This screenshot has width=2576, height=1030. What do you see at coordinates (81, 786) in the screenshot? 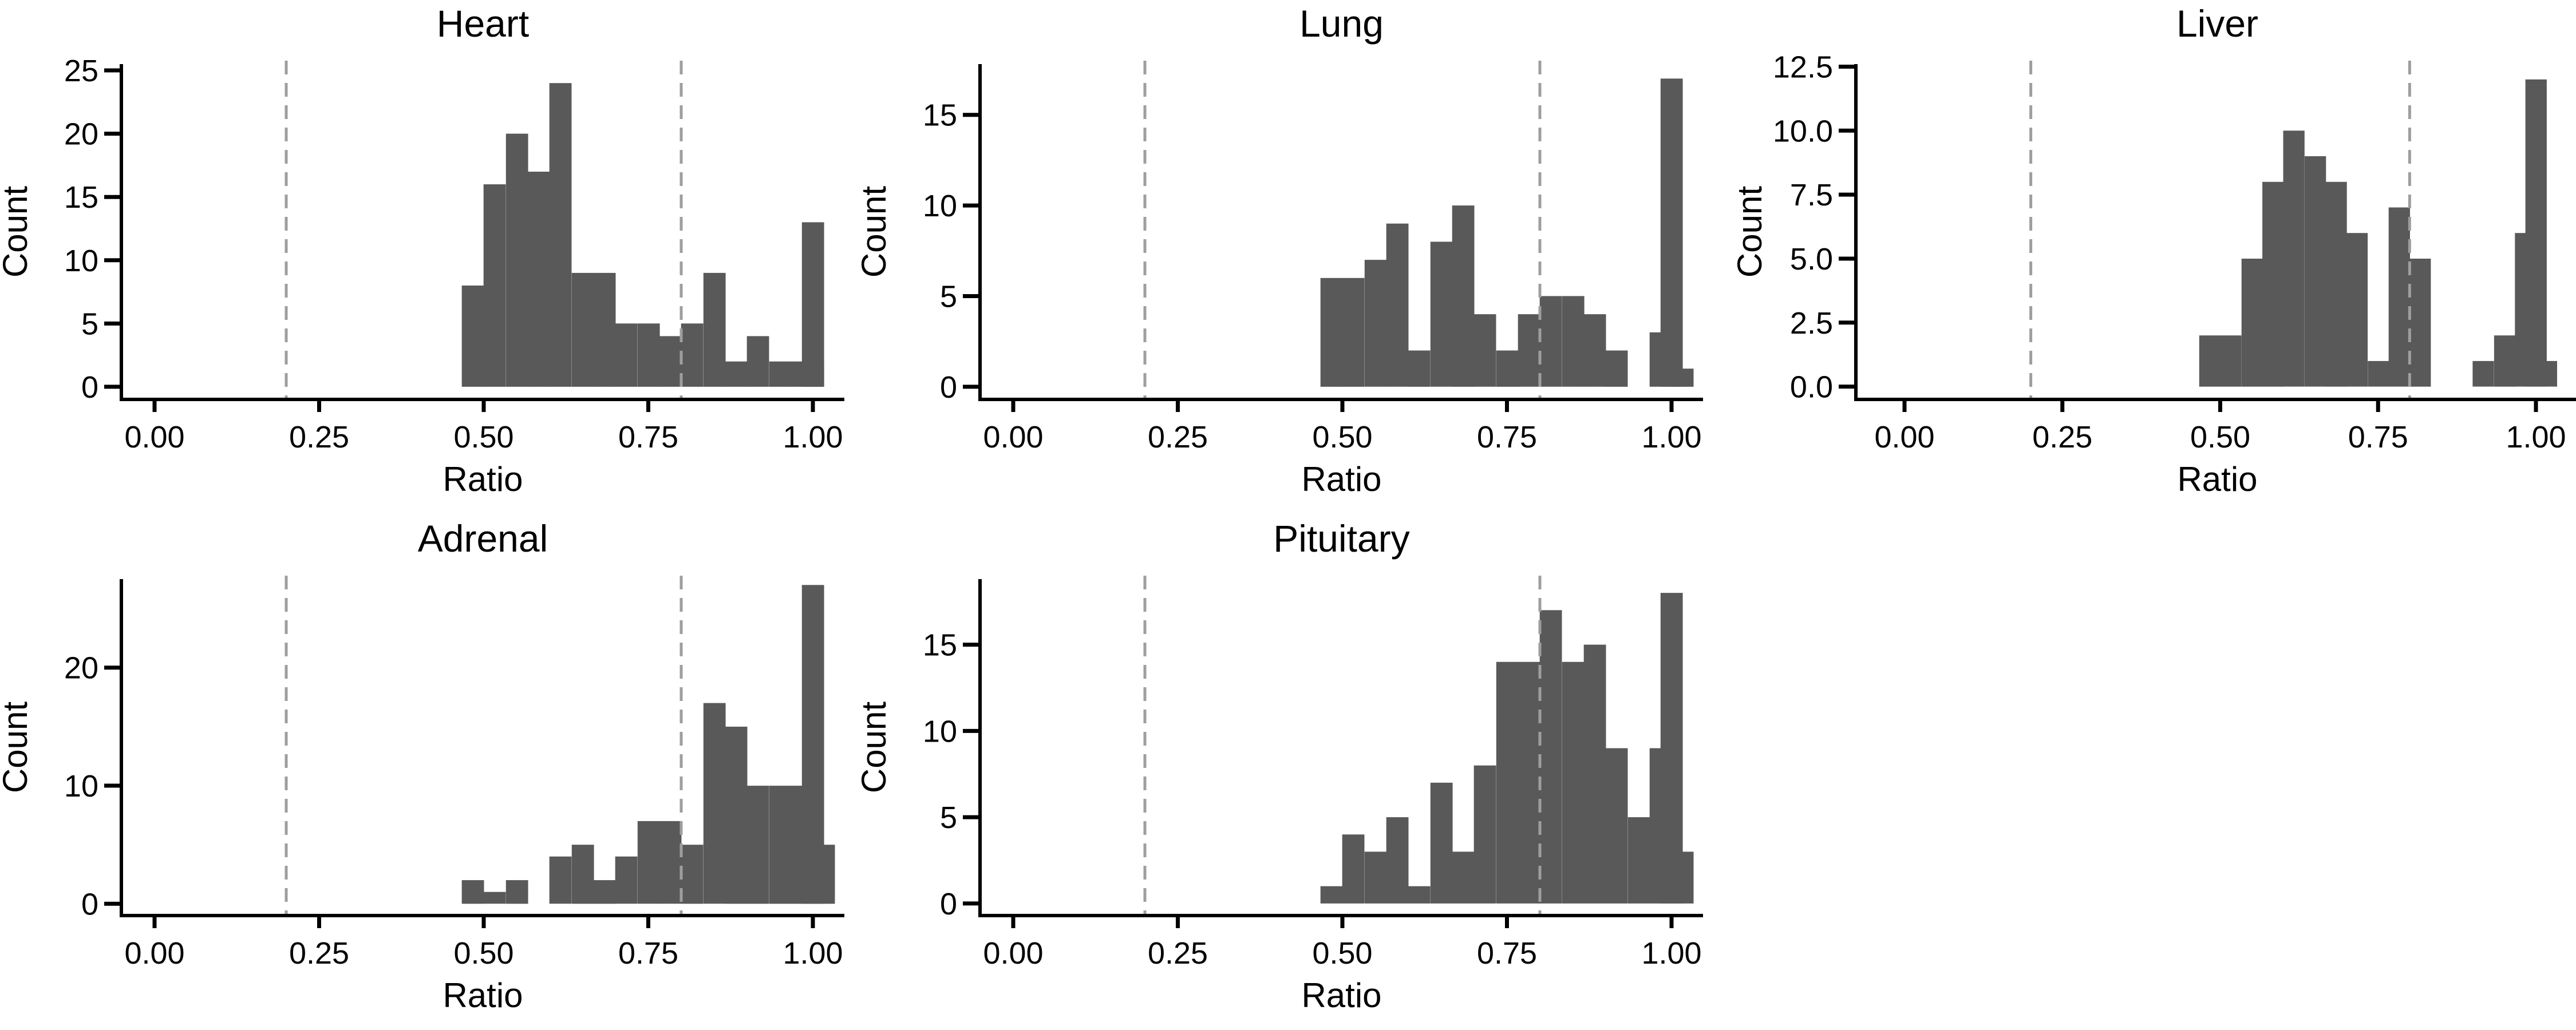
I see `y-tick-label-adrenal-1: 10` at bounding box center [81, 786].